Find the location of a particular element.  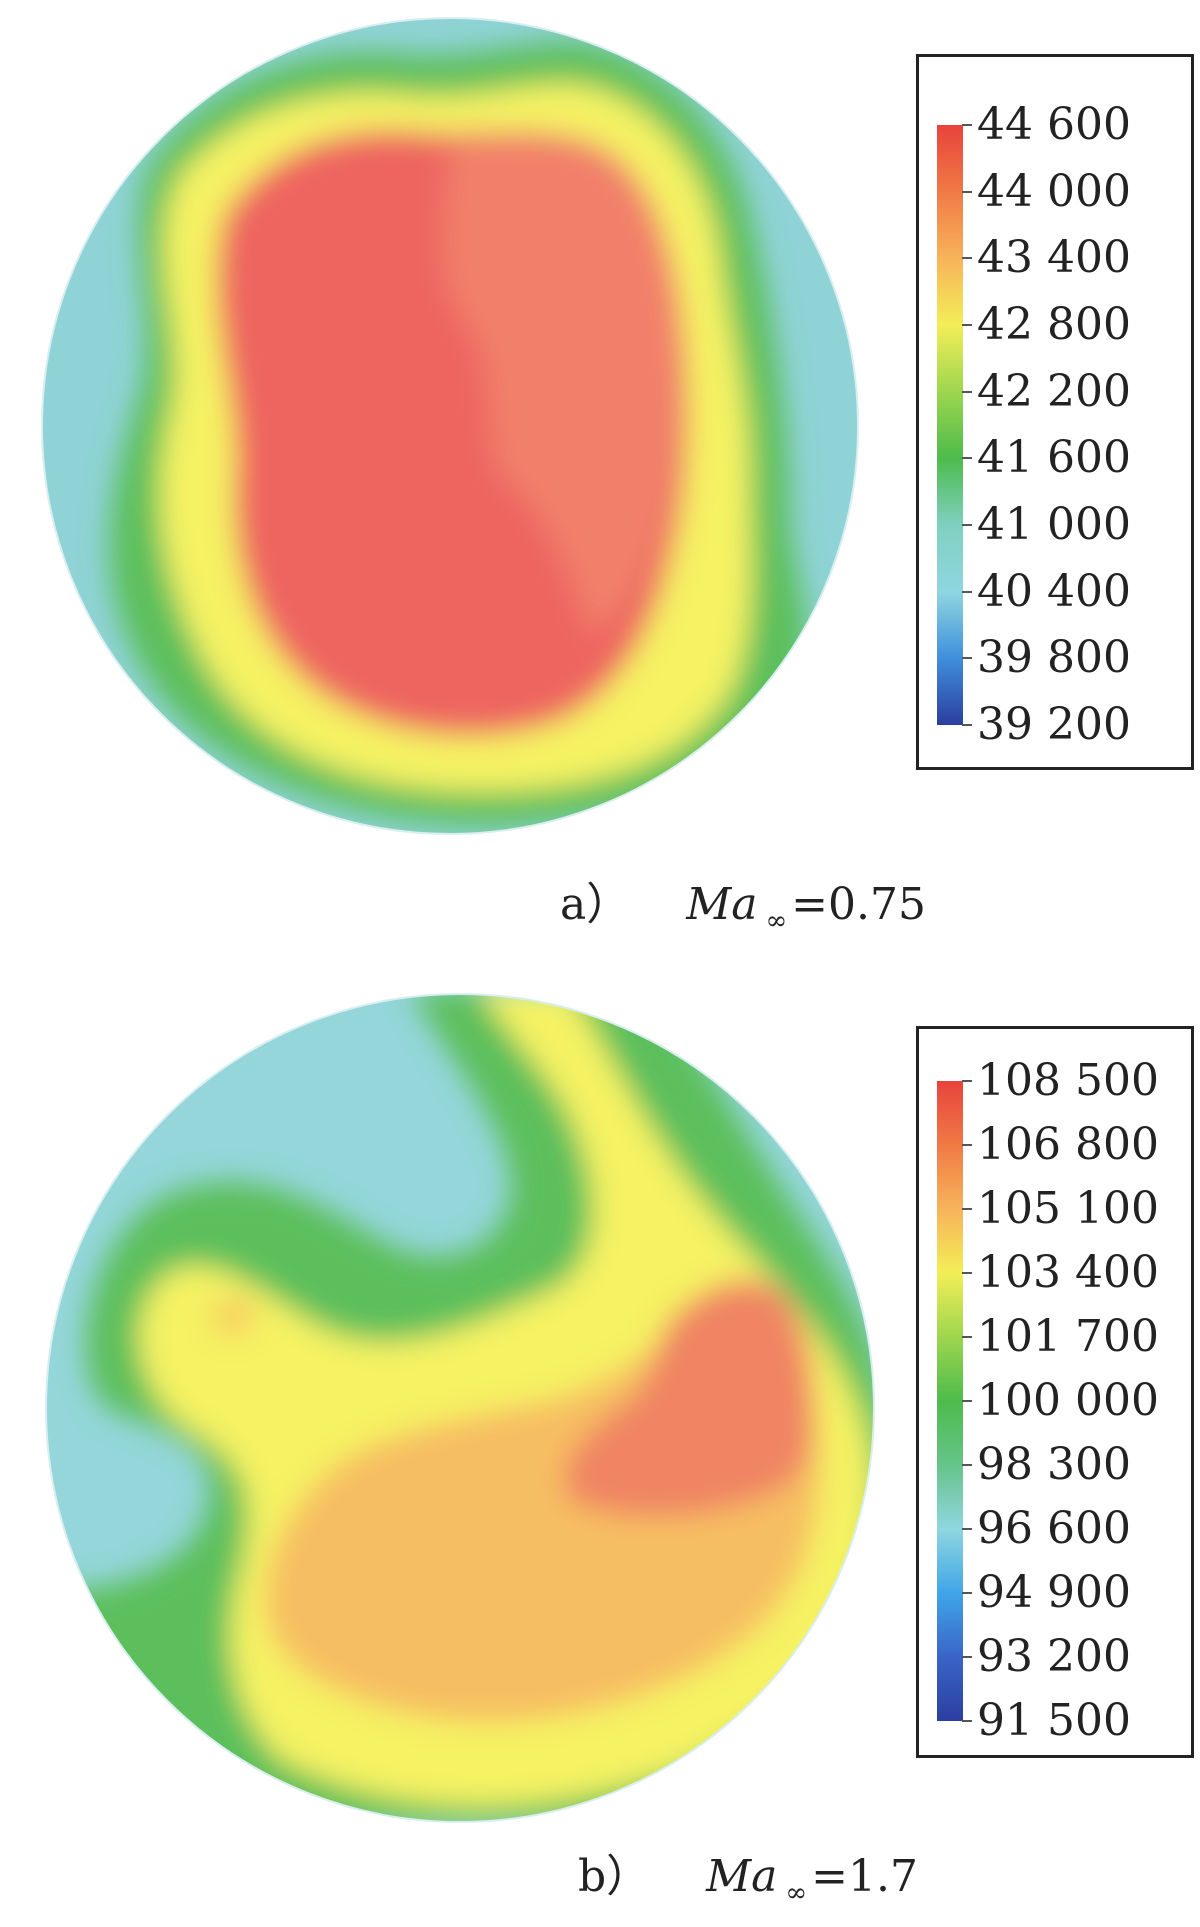

colorbar-tick-label-a-4: 42 200 is located at coordinates (1054, 391).